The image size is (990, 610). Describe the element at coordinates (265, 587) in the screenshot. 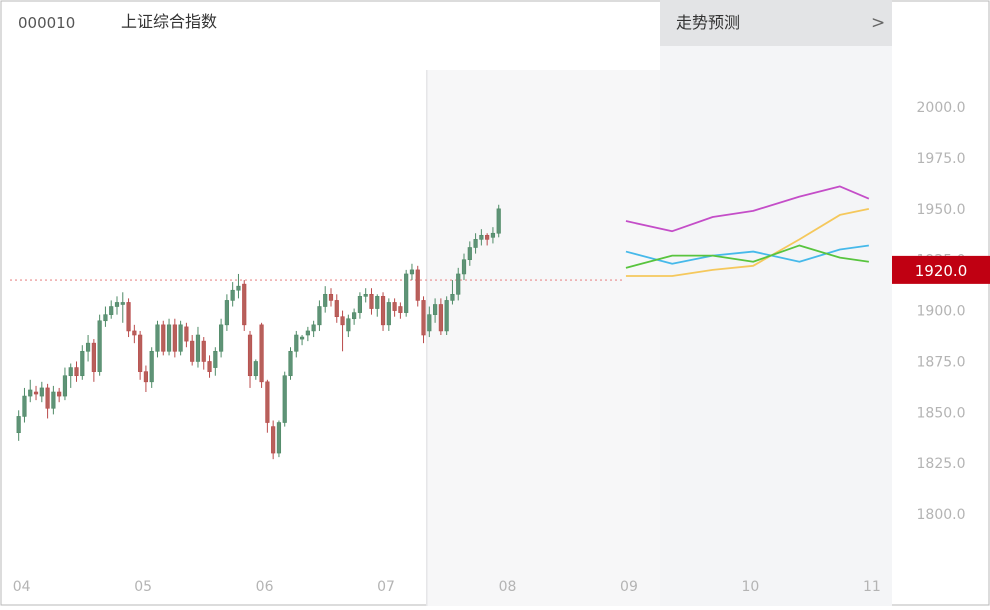

I see `x-tick-label: 06` at that location.